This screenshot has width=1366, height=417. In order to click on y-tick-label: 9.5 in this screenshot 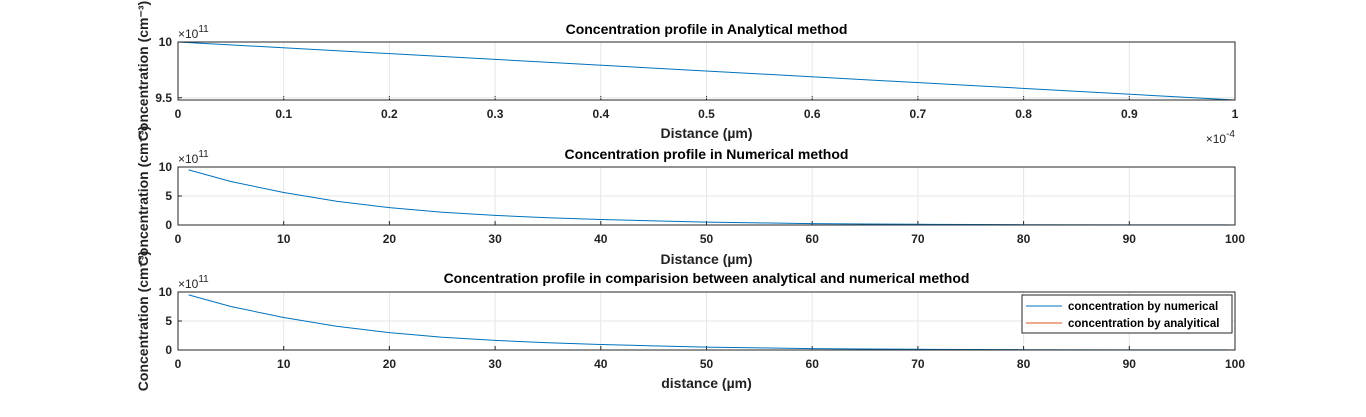, I will do `click(163, 98)`.